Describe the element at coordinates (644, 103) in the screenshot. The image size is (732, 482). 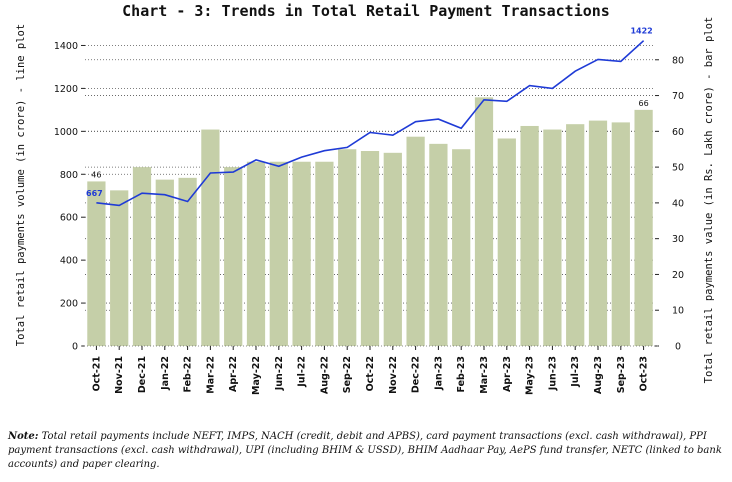
I see `bar-data-label-1: 66` at that location.